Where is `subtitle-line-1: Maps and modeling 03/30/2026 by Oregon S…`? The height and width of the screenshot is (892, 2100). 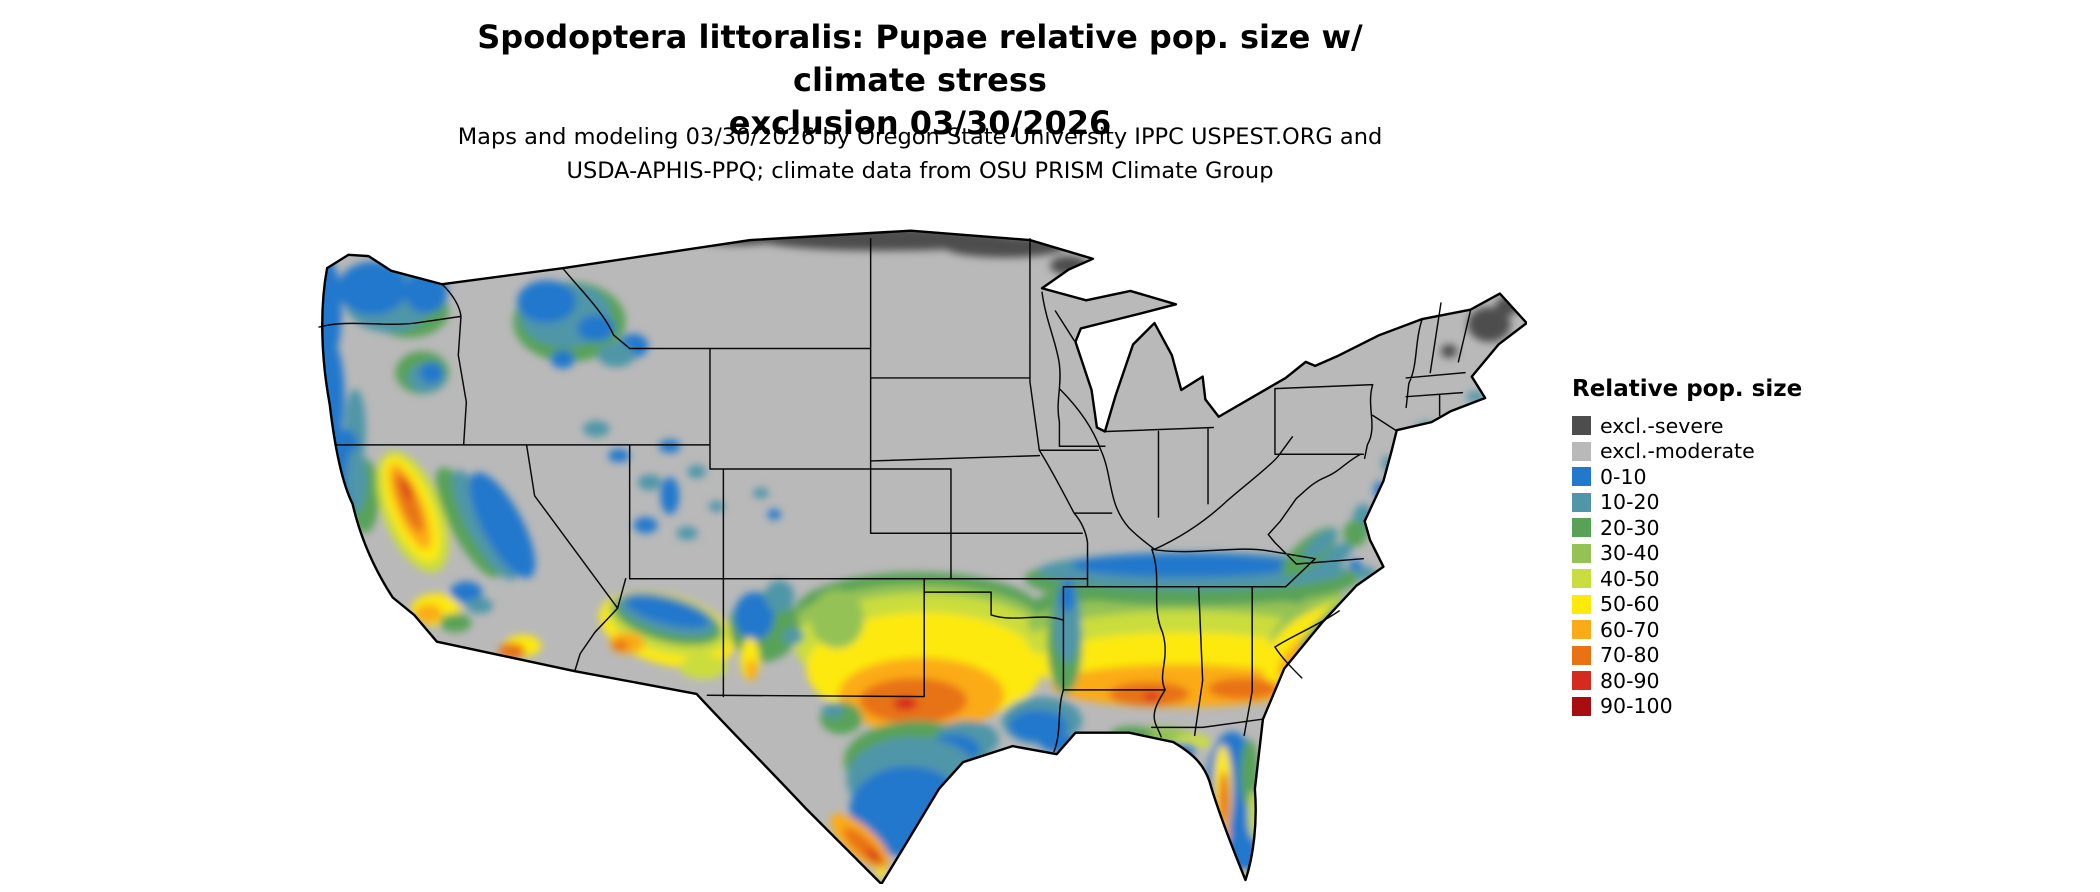 subtitle-line-1: Maps and modeling 03/30/2026 by Oregon S… is located at coordinates (920, 137).